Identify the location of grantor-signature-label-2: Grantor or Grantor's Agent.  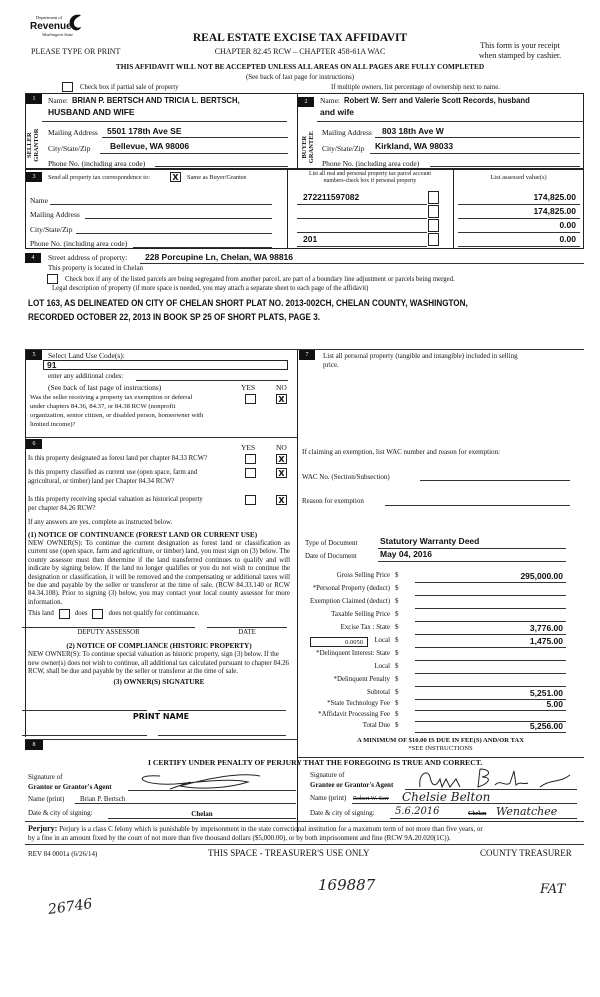
(70, 787).